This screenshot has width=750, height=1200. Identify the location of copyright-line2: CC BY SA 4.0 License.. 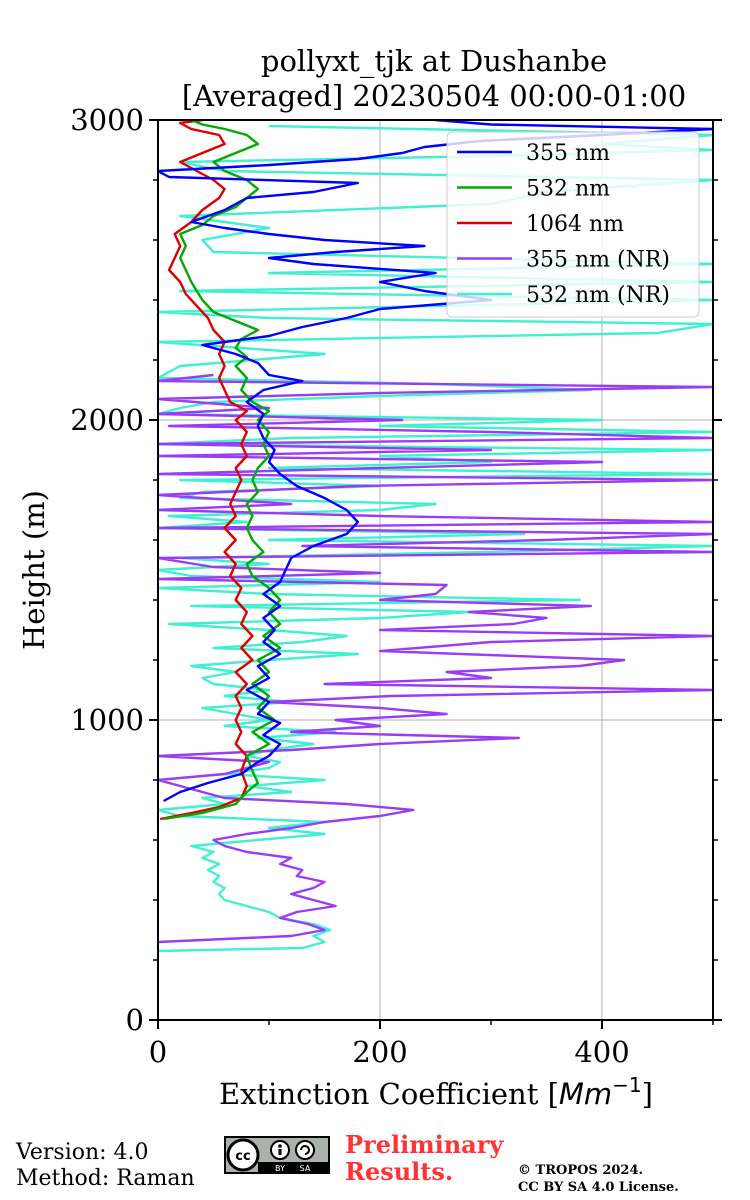
(598, 1187).